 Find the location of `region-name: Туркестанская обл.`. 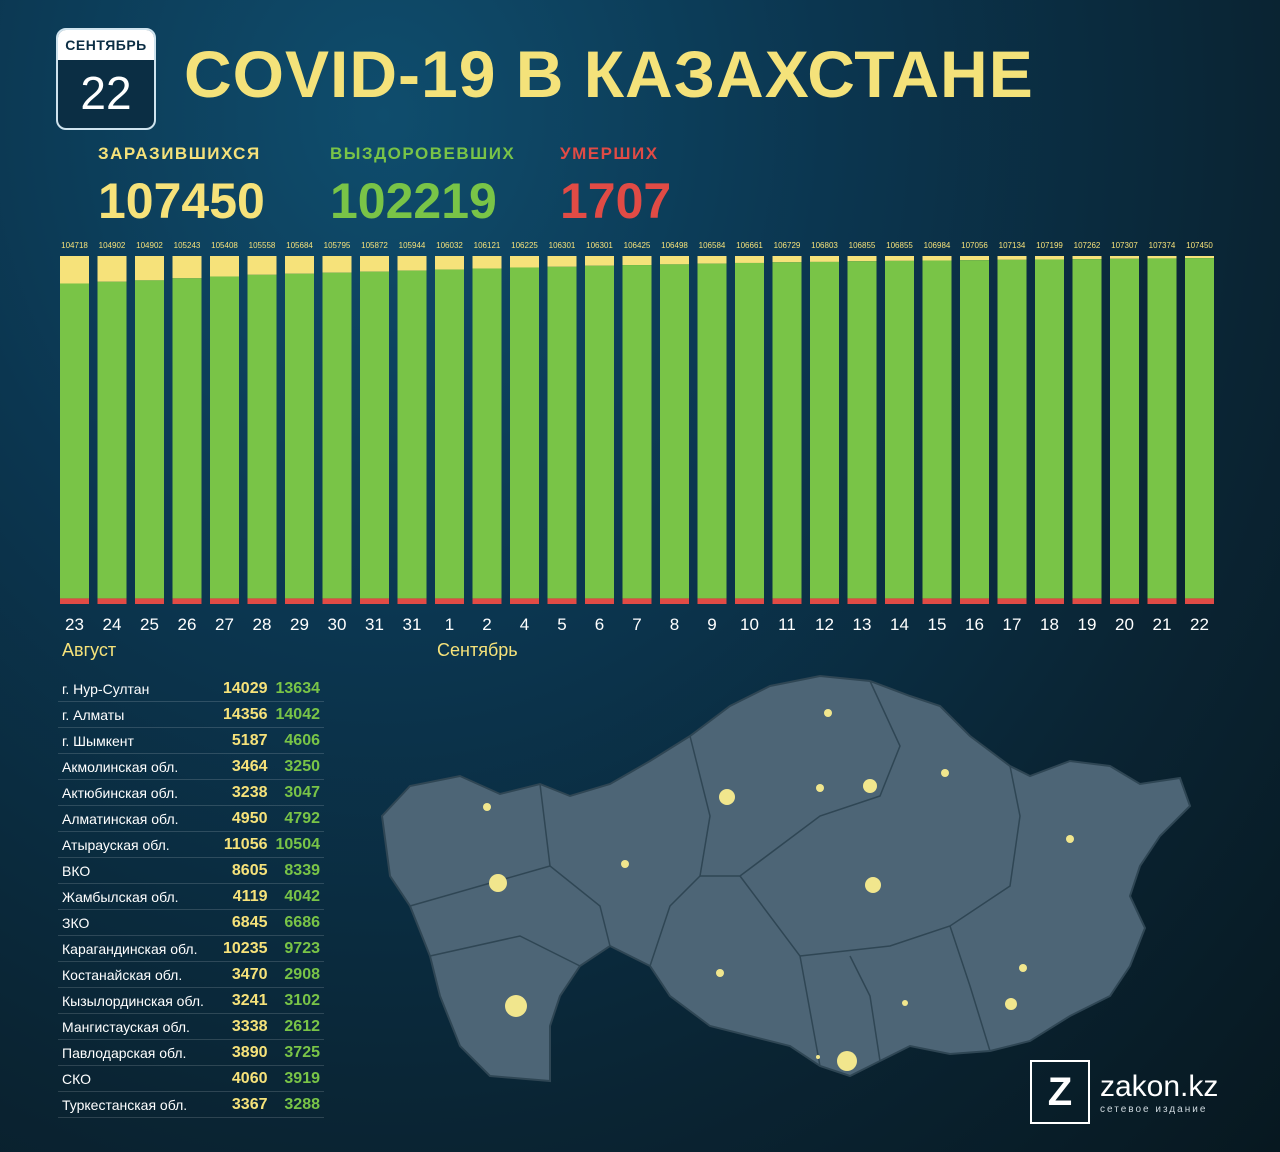

region-name: Туркестанская обл. is located at coordinates (138, 1104).